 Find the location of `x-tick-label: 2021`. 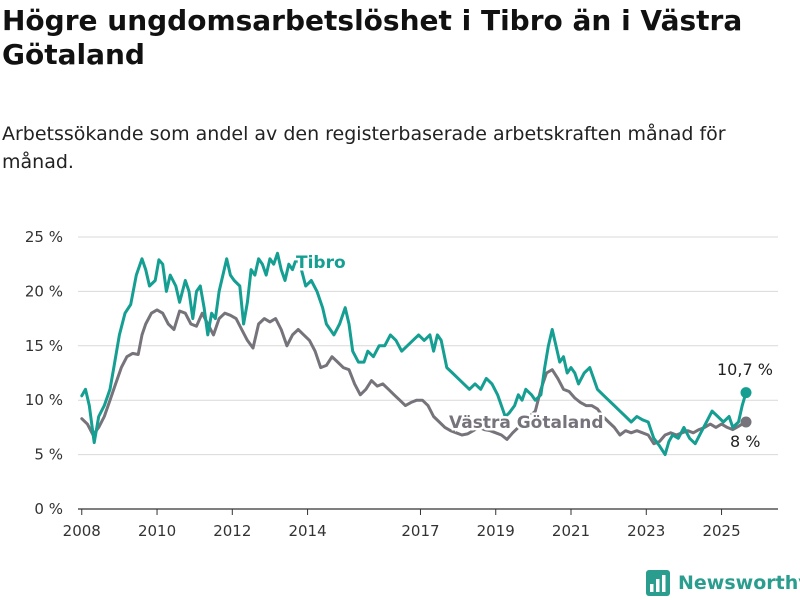

x-tick-label: 2021 is located at coordinates (571, 531).